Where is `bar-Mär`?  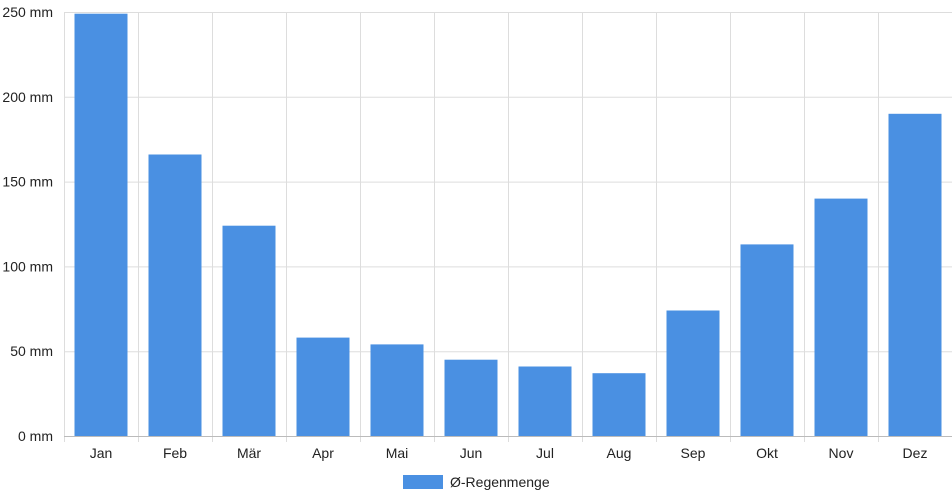
bar-Mär is located at coordinates (249, 330).